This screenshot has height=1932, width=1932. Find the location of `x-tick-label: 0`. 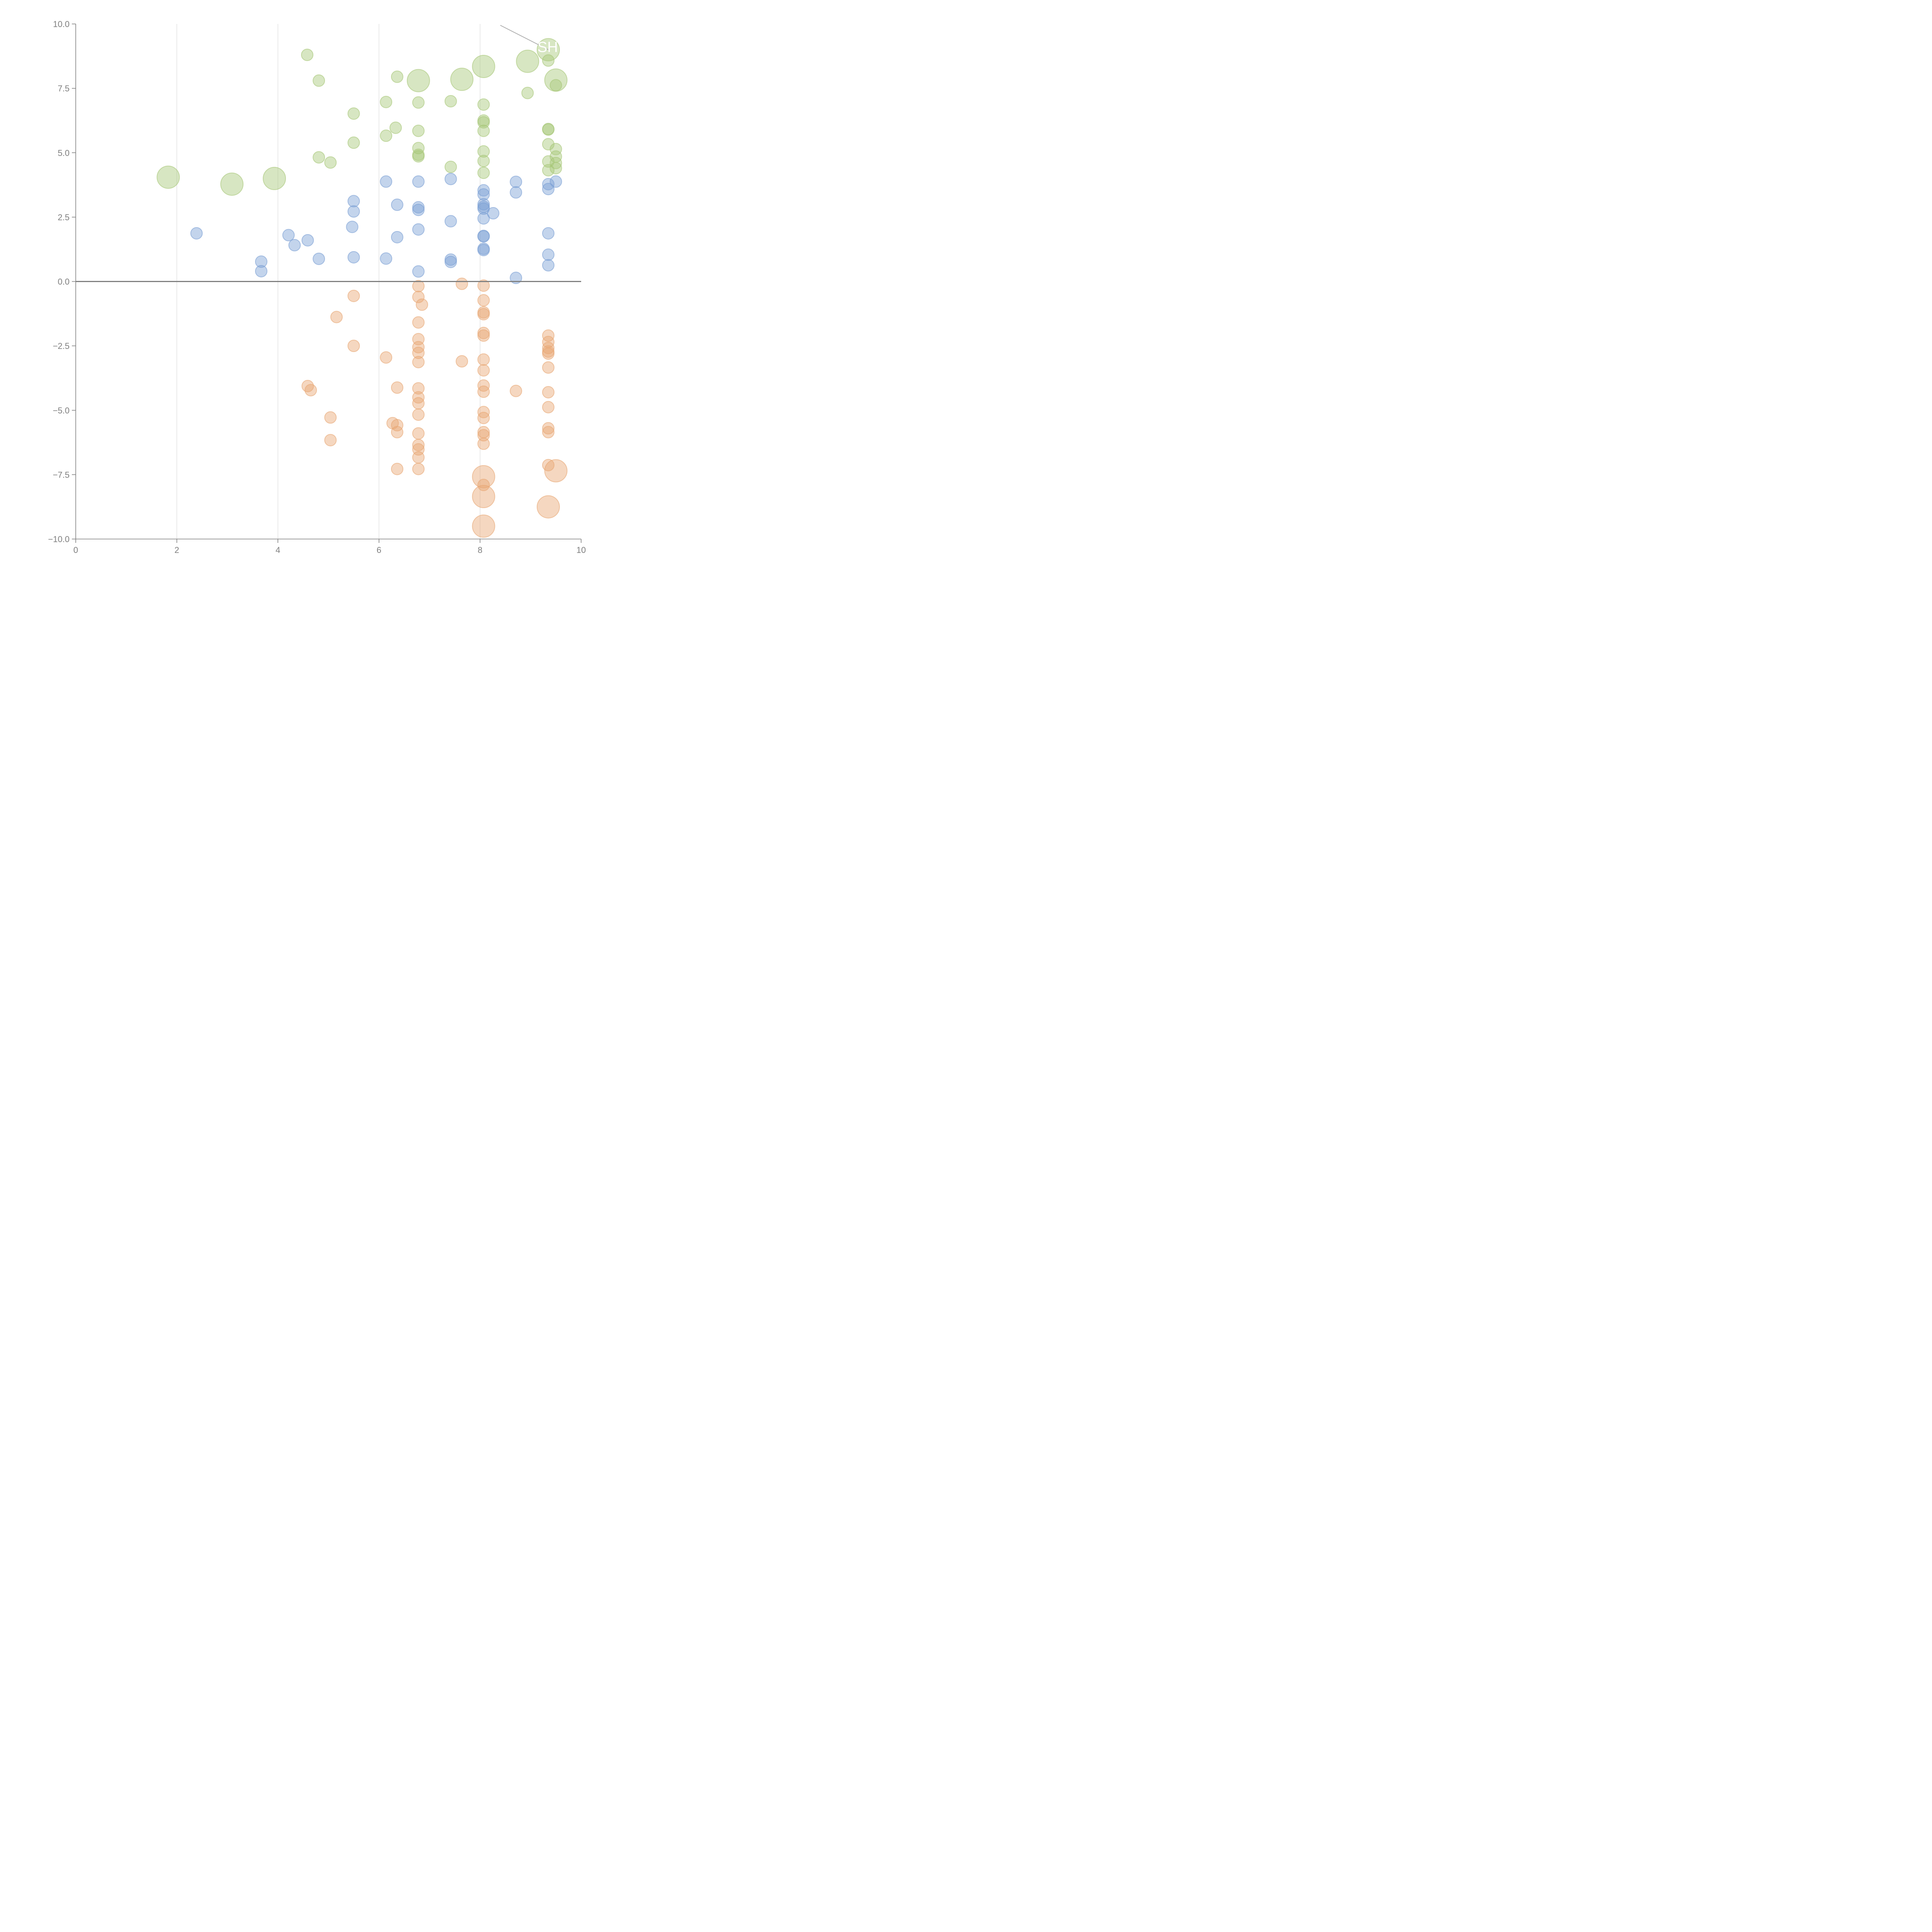

x-tick-label: 0 is located at coordinates (75, 550).